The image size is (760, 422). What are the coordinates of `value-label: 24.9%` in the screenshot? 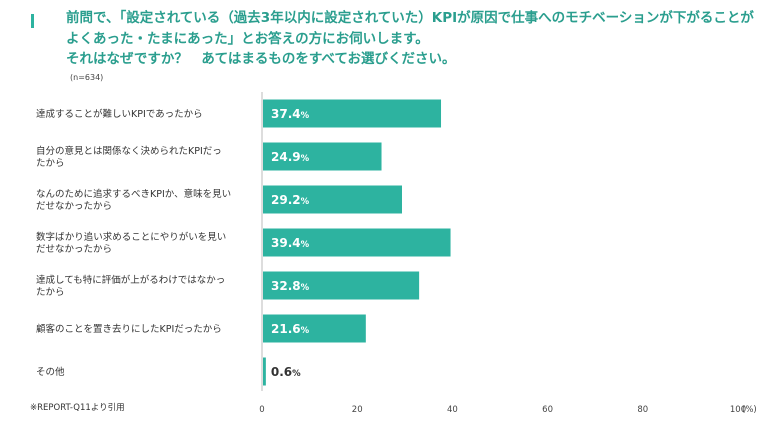 It's located at (290, 157).